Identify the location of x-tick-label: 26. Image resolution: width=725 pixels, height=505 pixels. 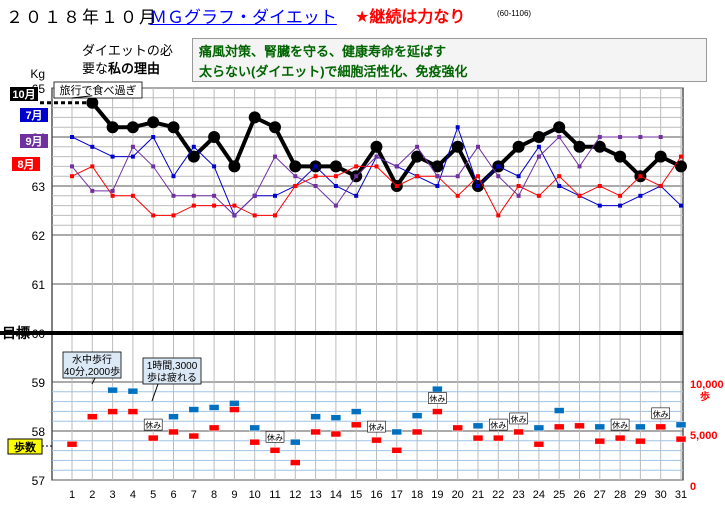
(579, 495).